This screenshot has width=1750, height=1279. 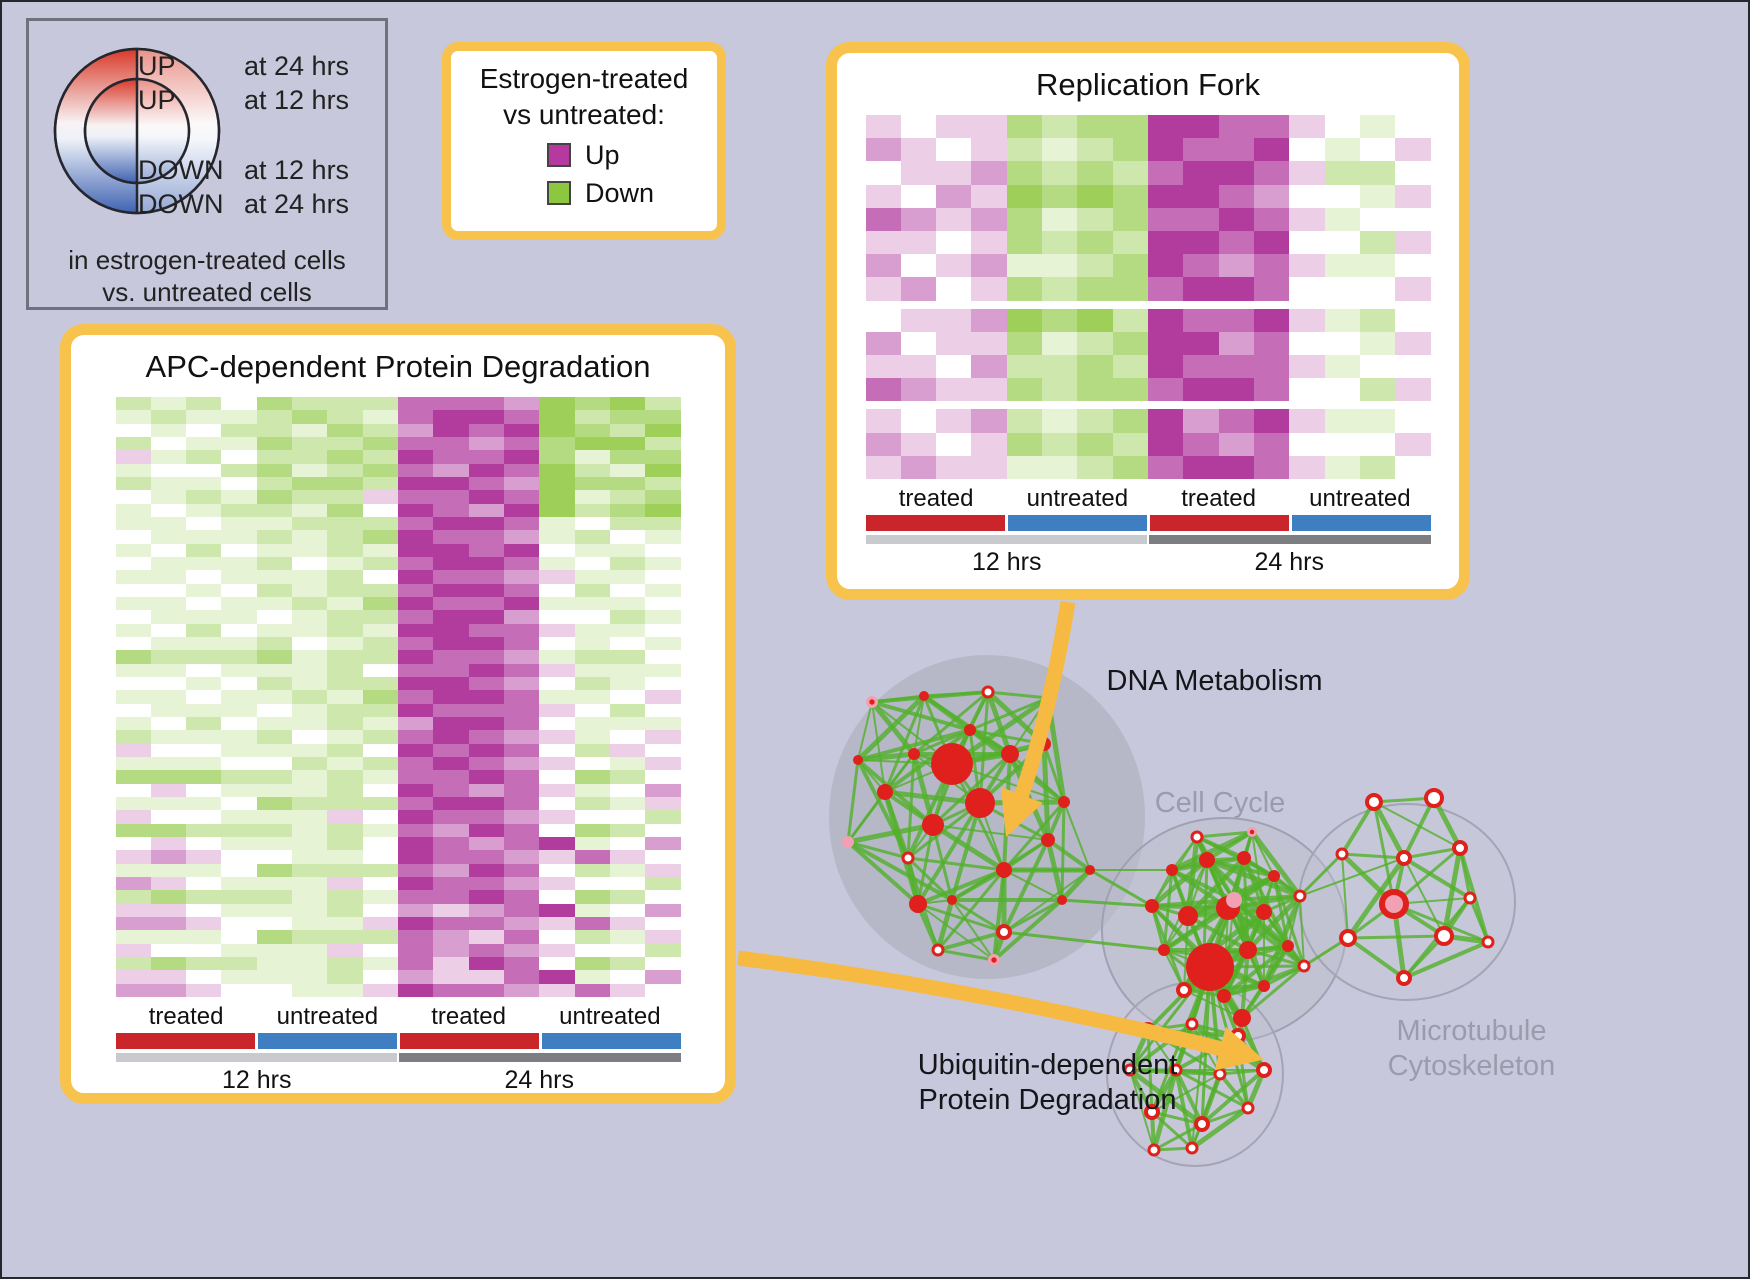 What do you see at coordinates (1000, 1010) in the screenshot?
I see `callout-arrow` at bounding box center [1000, 1010].